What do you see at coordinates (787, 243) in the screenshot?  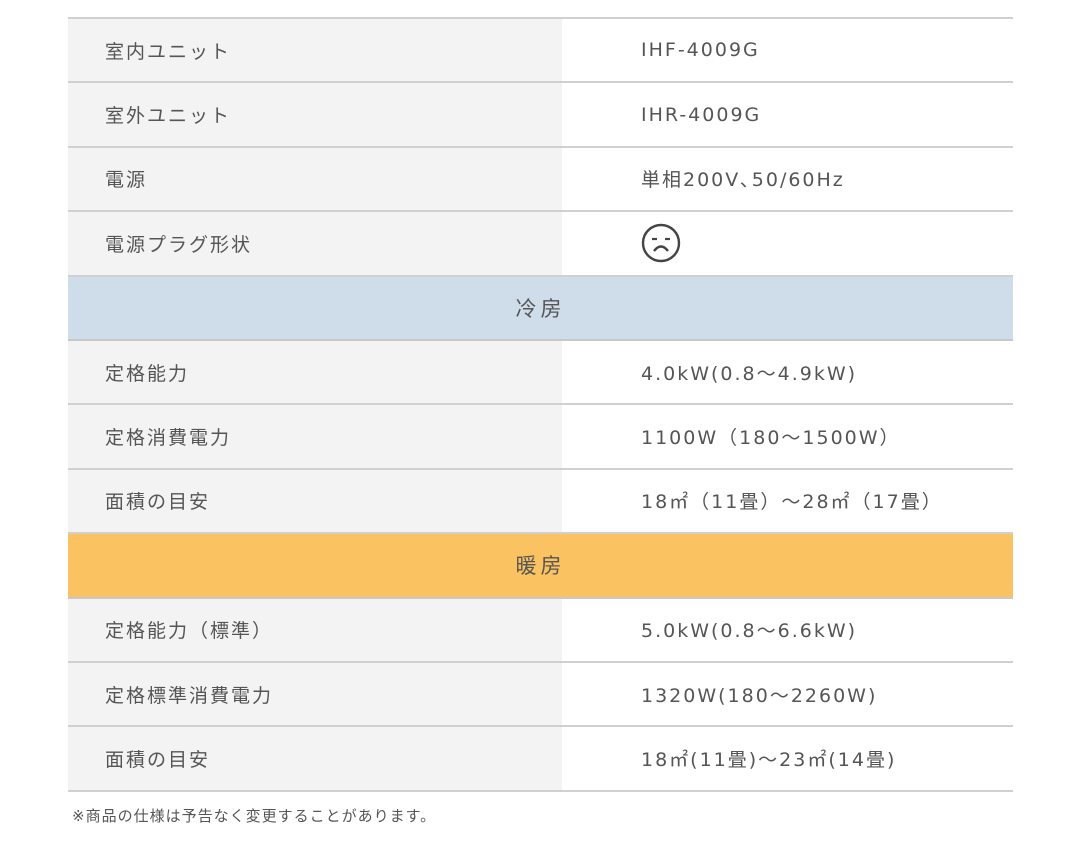 I see `row-value` at bounding box center [787, 243].